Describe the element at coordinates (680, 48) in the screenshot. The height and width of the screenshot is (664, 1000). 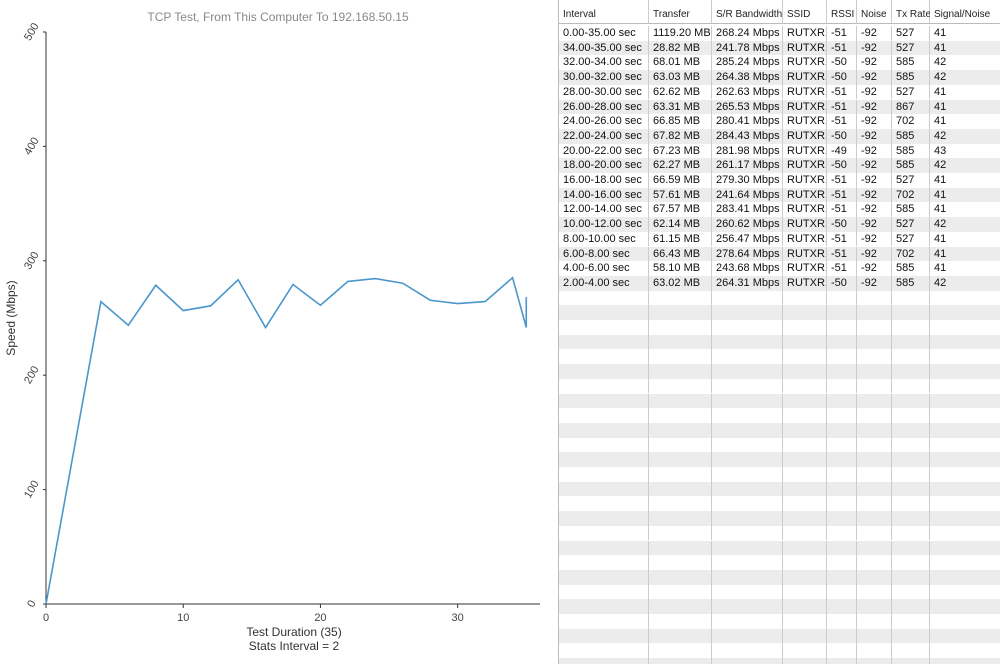
I see `table-cell: 28.82 MB` at that location.